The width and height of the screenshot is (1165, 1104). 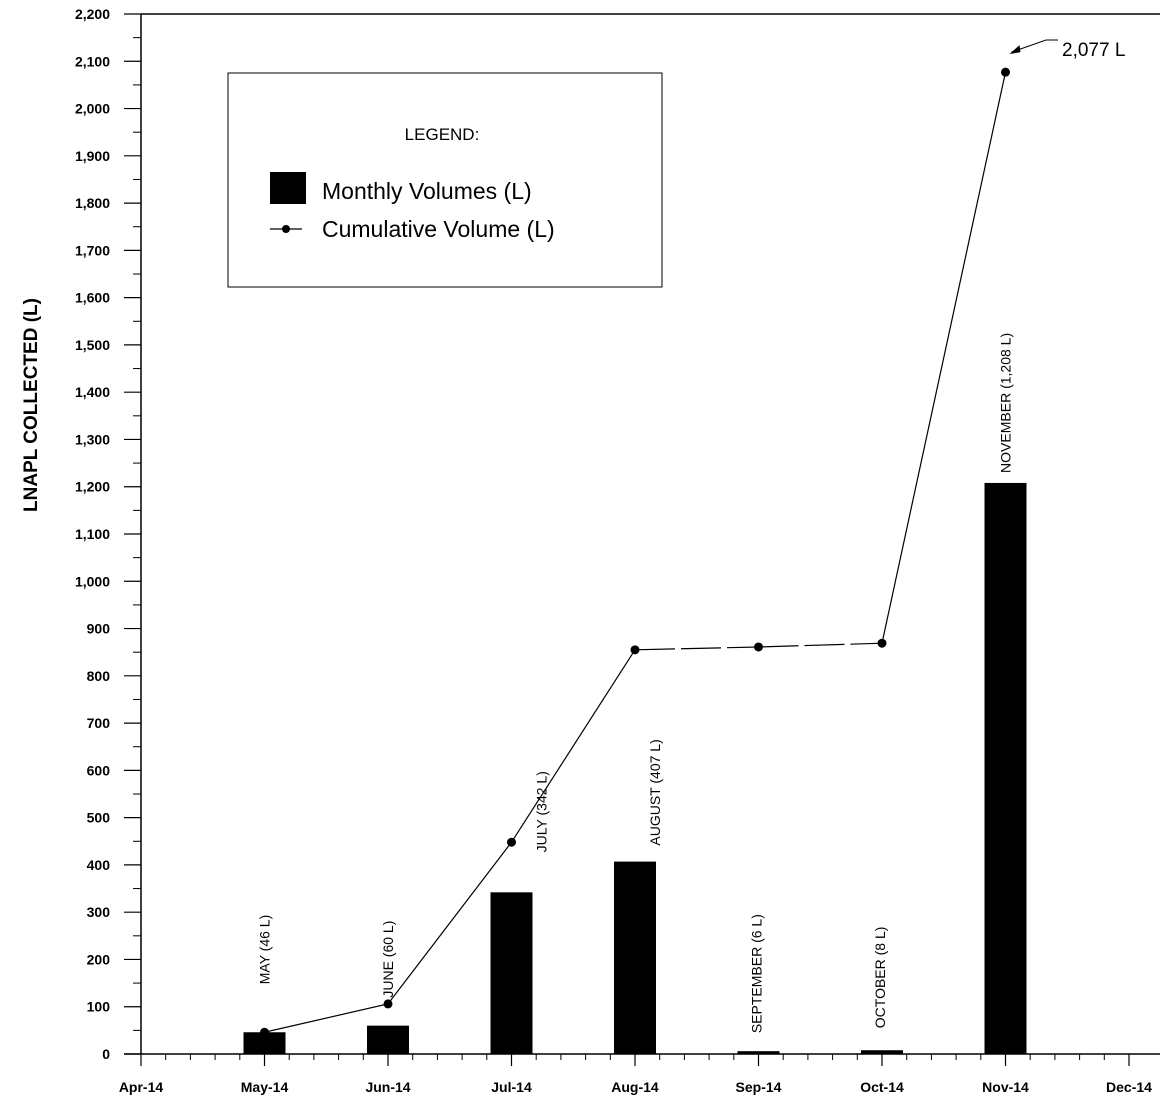 What do you see at coordinates (442, 134) in the screenshot?
I see `legend-title: LEGEND:` at bounding box center [442, 134].